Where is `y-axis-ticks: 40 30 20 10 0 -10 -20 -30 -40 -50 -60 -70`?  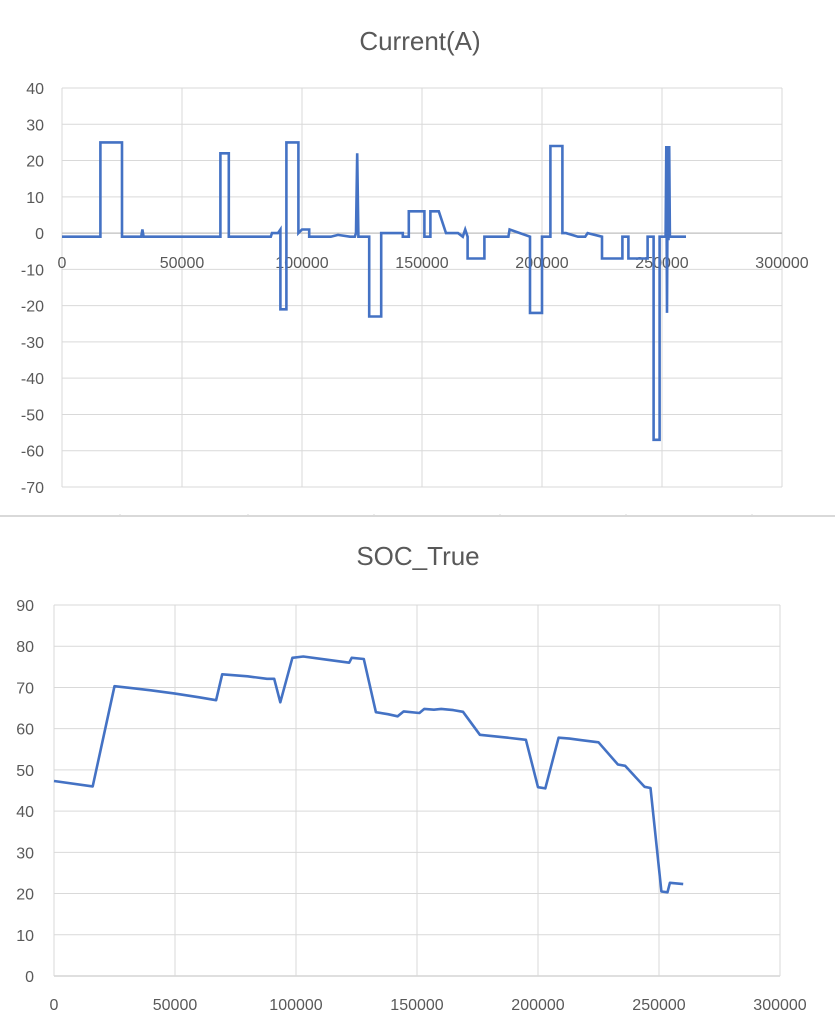
y-axis-ticks: 40 30 20 10 0 -10 -20 -30 -40 -50 -60 -70 is located at coordinates (32, 289).